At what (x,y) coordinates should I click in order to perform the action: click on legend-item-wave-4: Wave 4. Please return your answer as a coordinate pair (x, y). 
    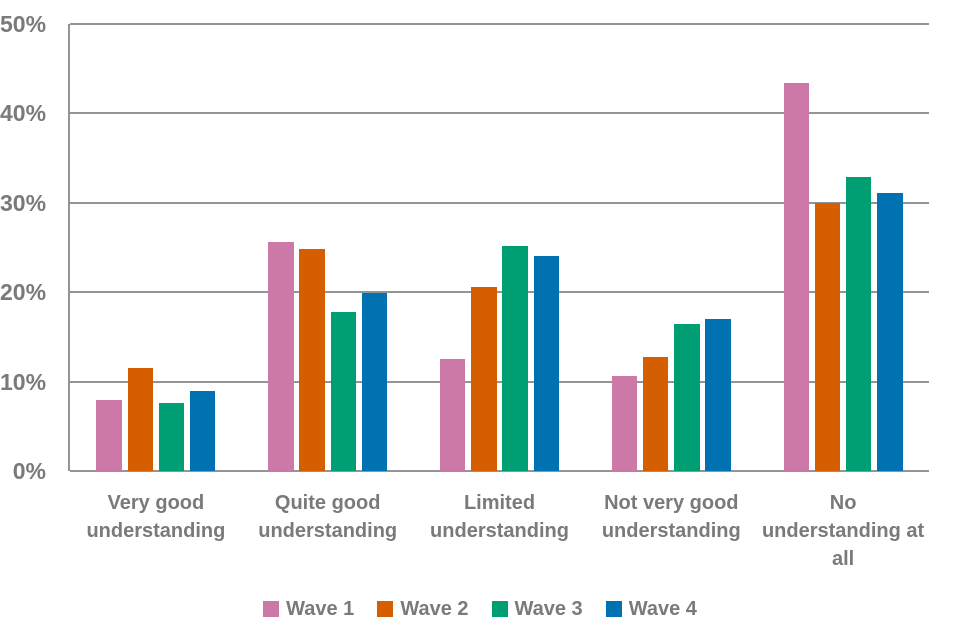
    Looking at the image, I should click on (651, 609).